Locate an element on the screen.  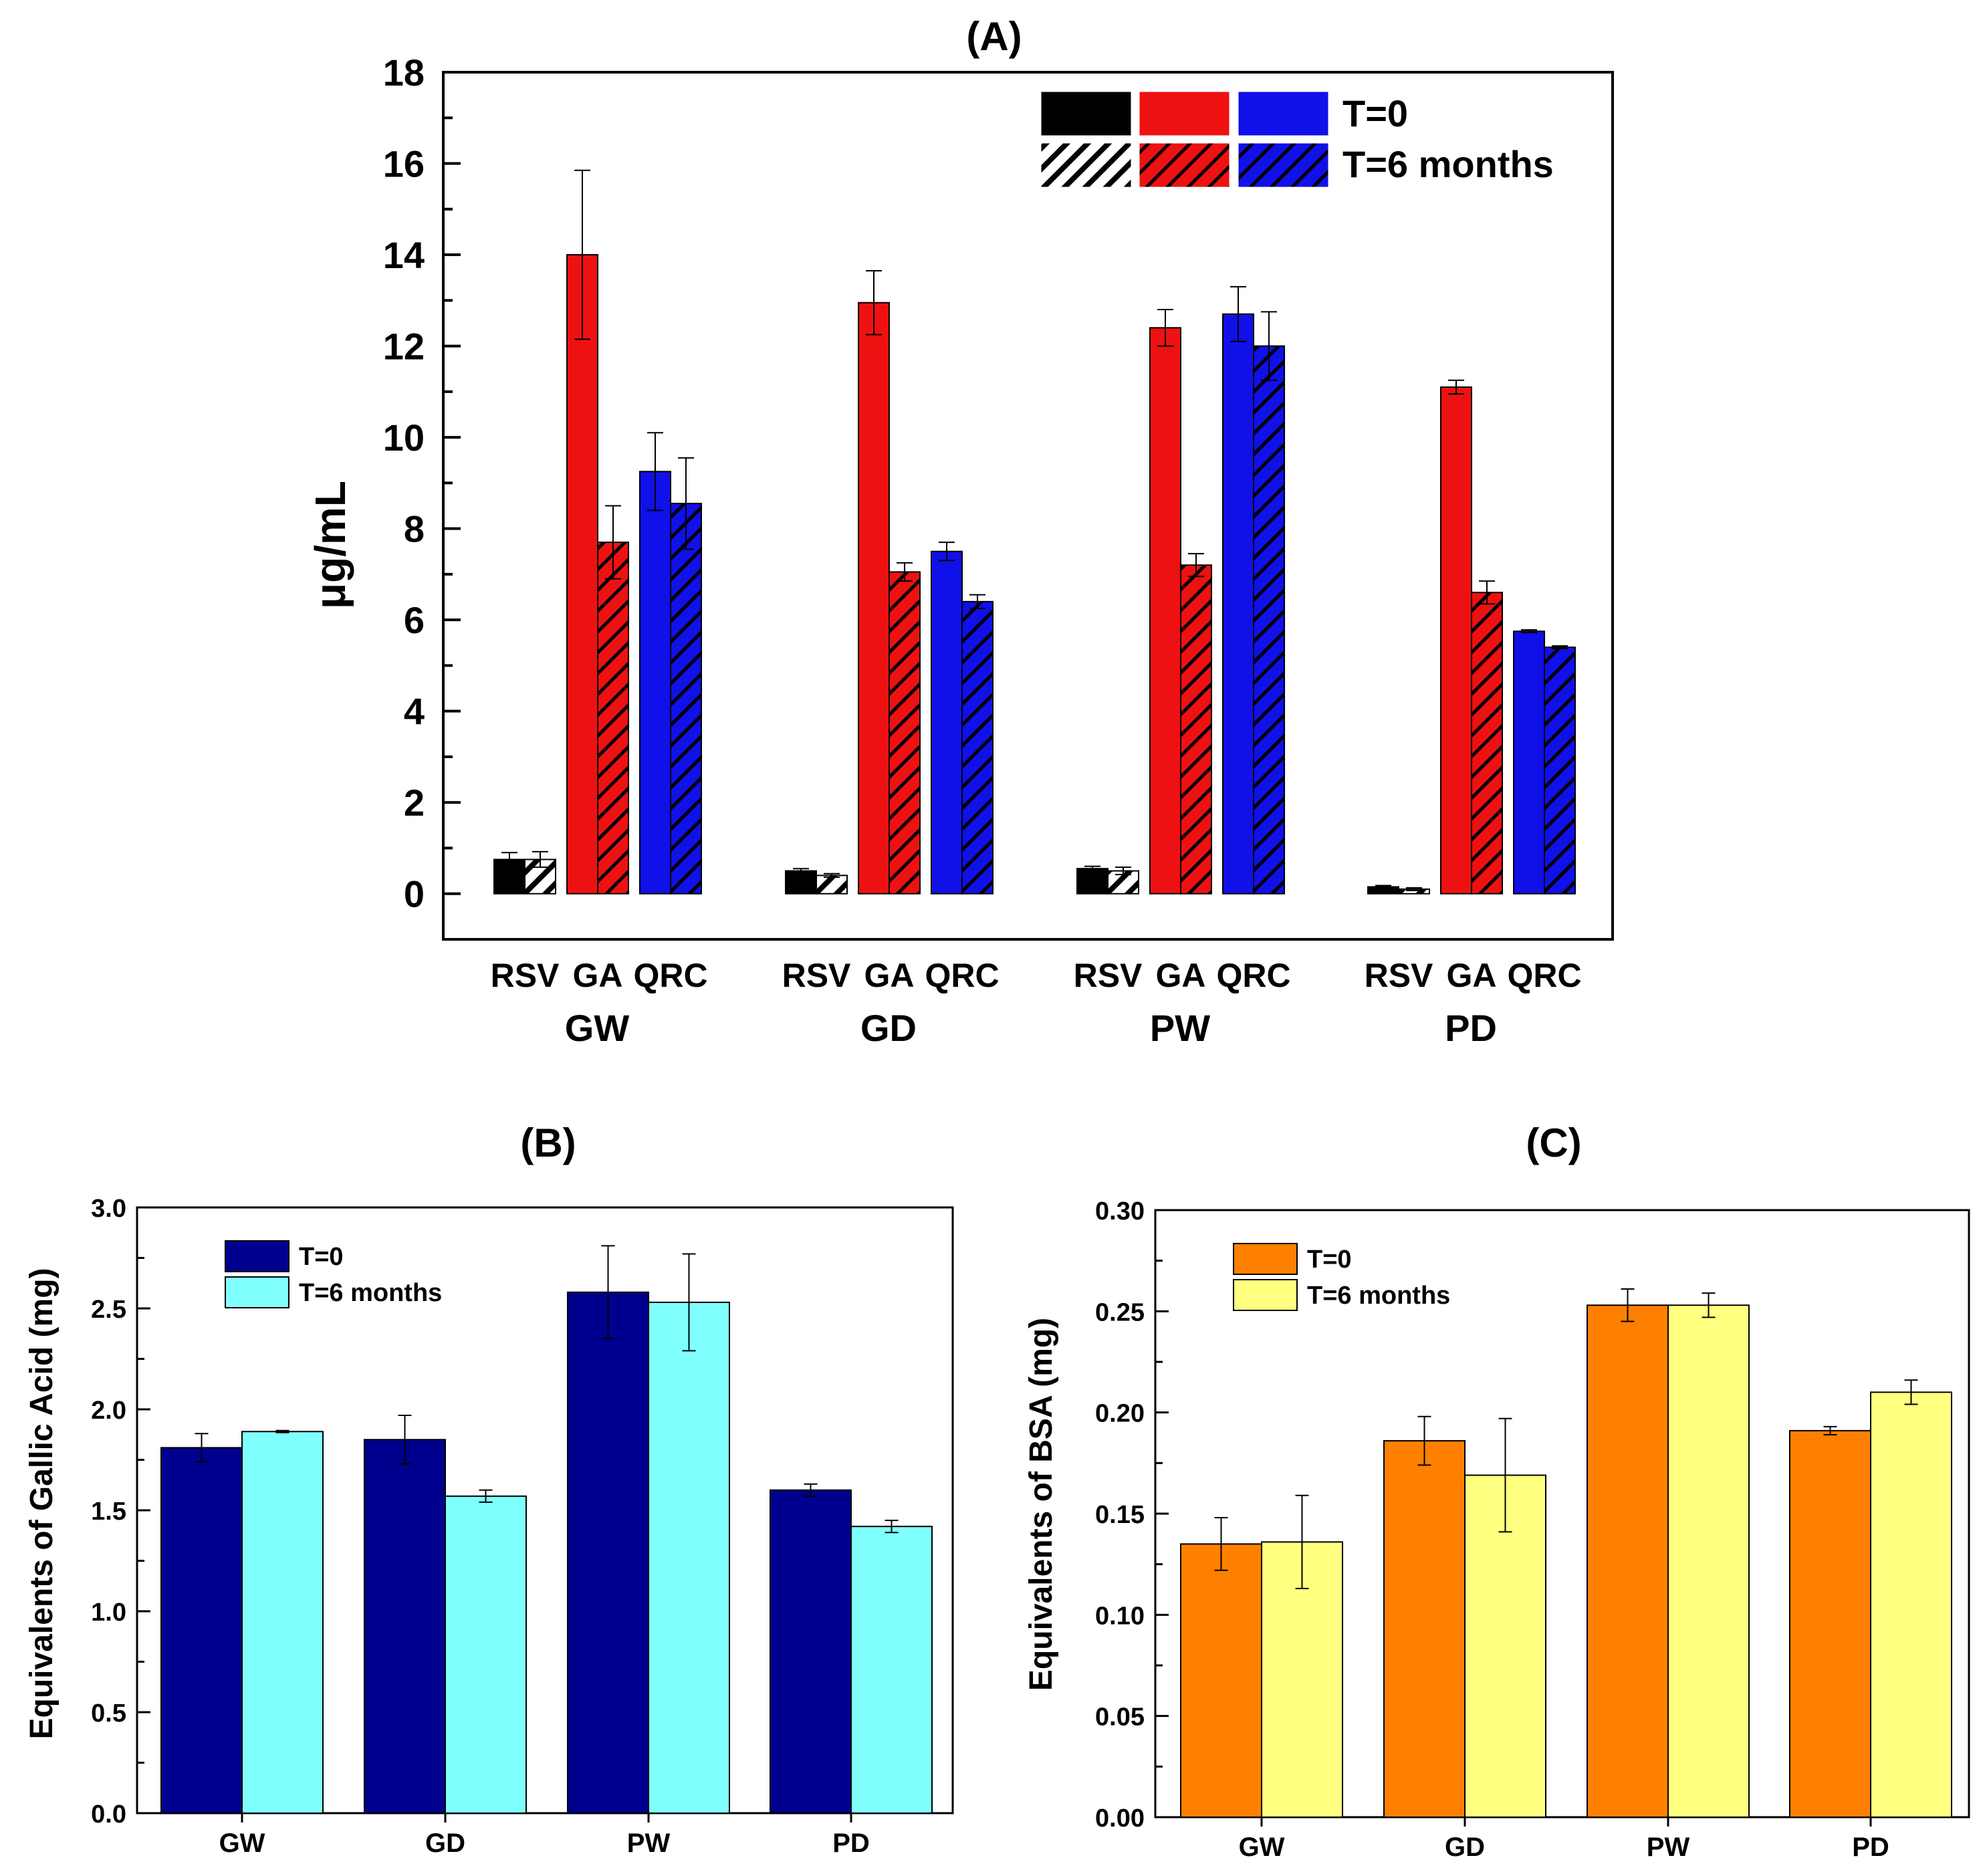
panel-a-ytick-label: 14 is located at coordinates (404, 255).